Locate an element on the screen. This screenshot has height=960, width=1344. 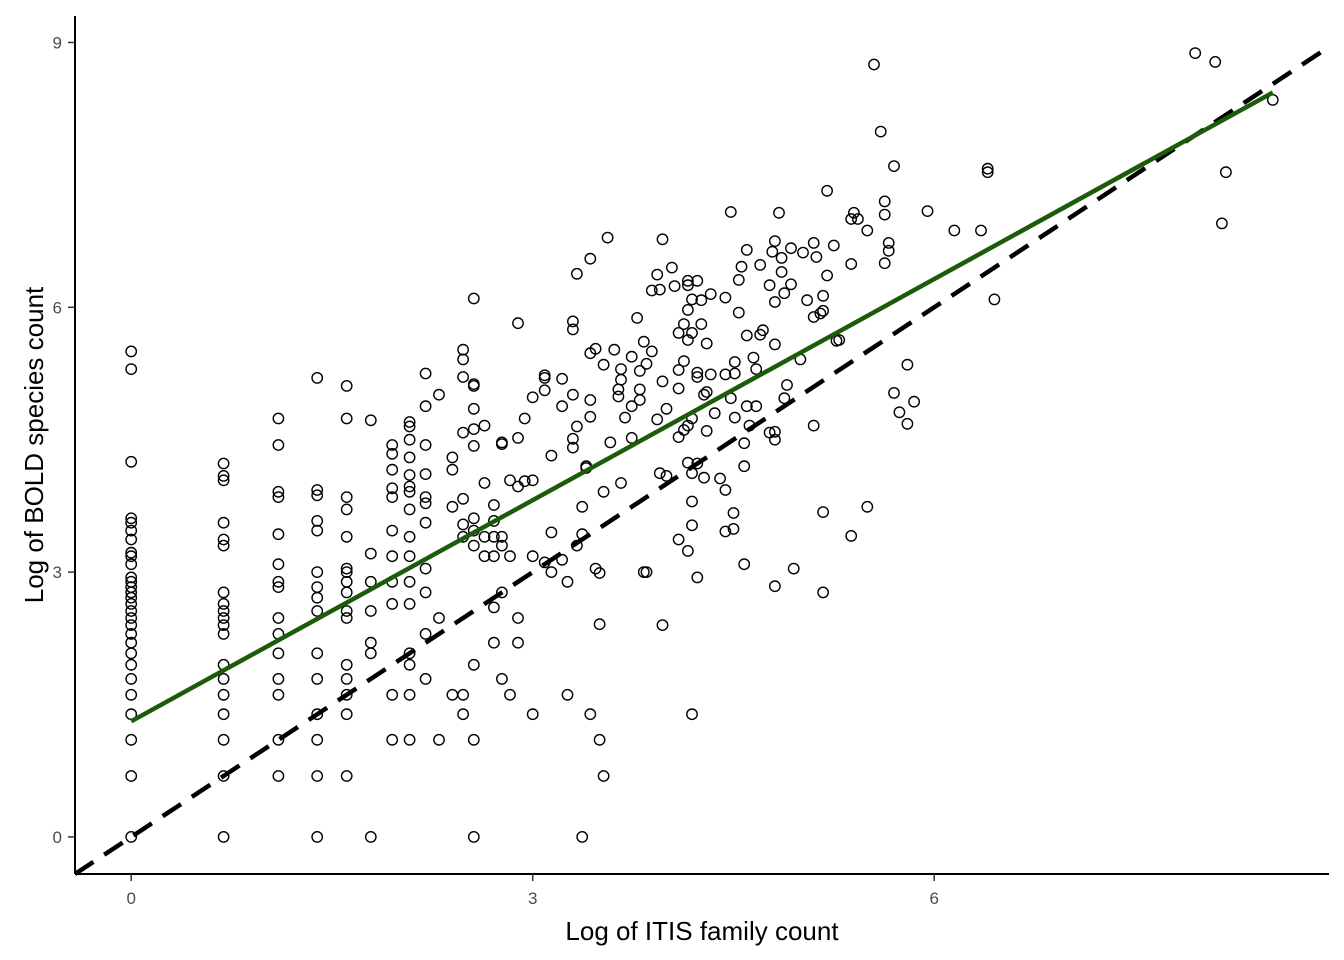
x-axis-title: Log of ITIS family count is located at coordinates (702, 931).